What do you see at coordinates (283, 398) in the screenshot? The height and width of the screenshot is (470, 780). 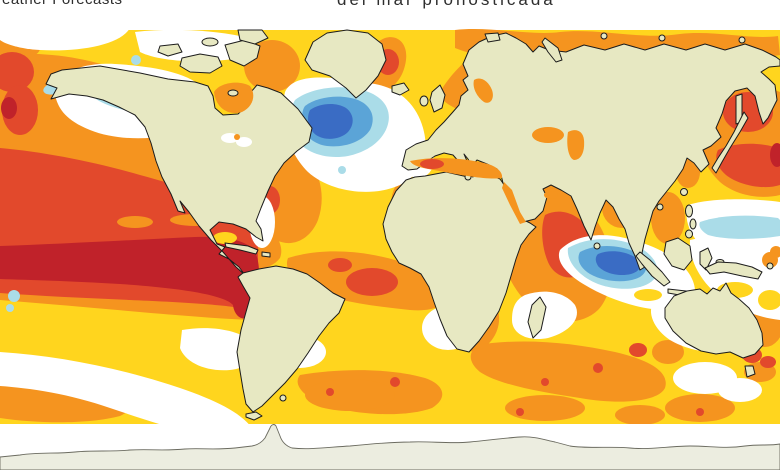 I see `island-falkland` at bounding box center [283, 398].